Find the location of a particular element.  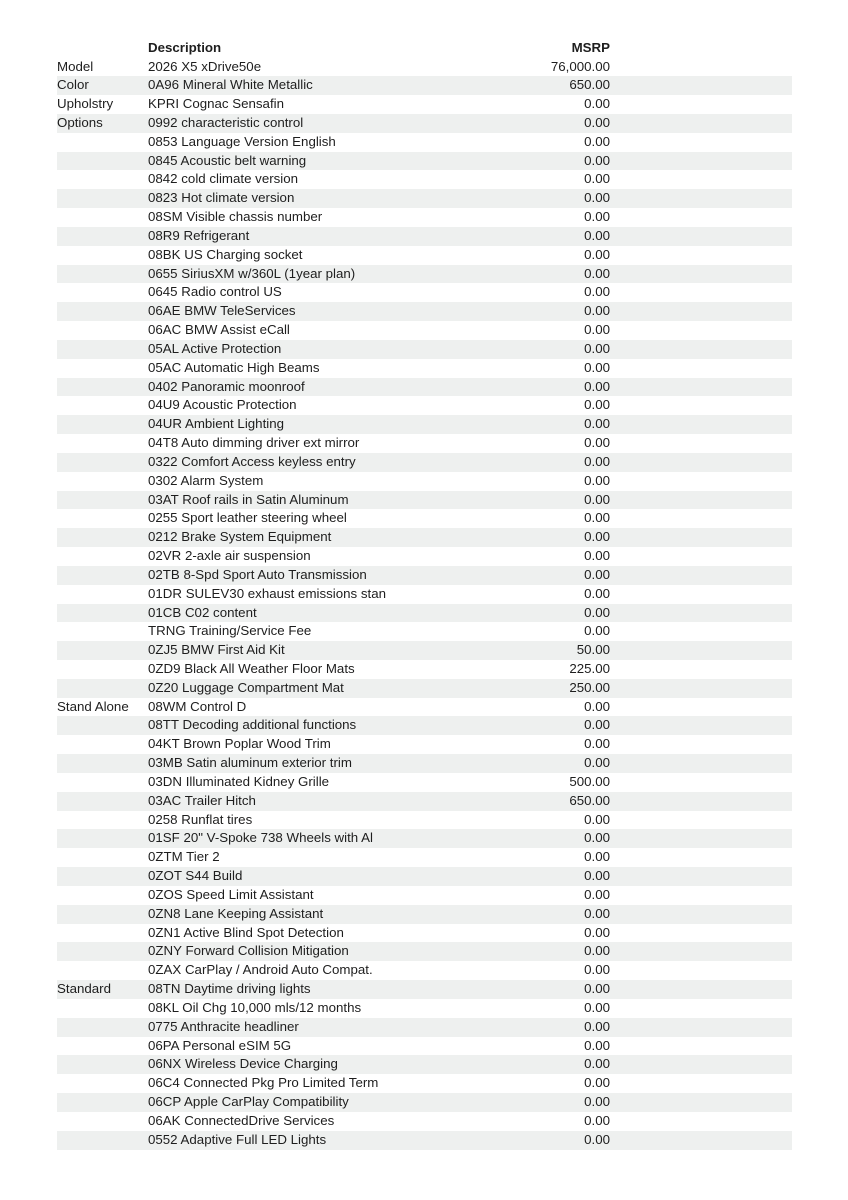

table-row: 06NX Wireless Device Charging 0.00 is located at coordinates (424, 1065).